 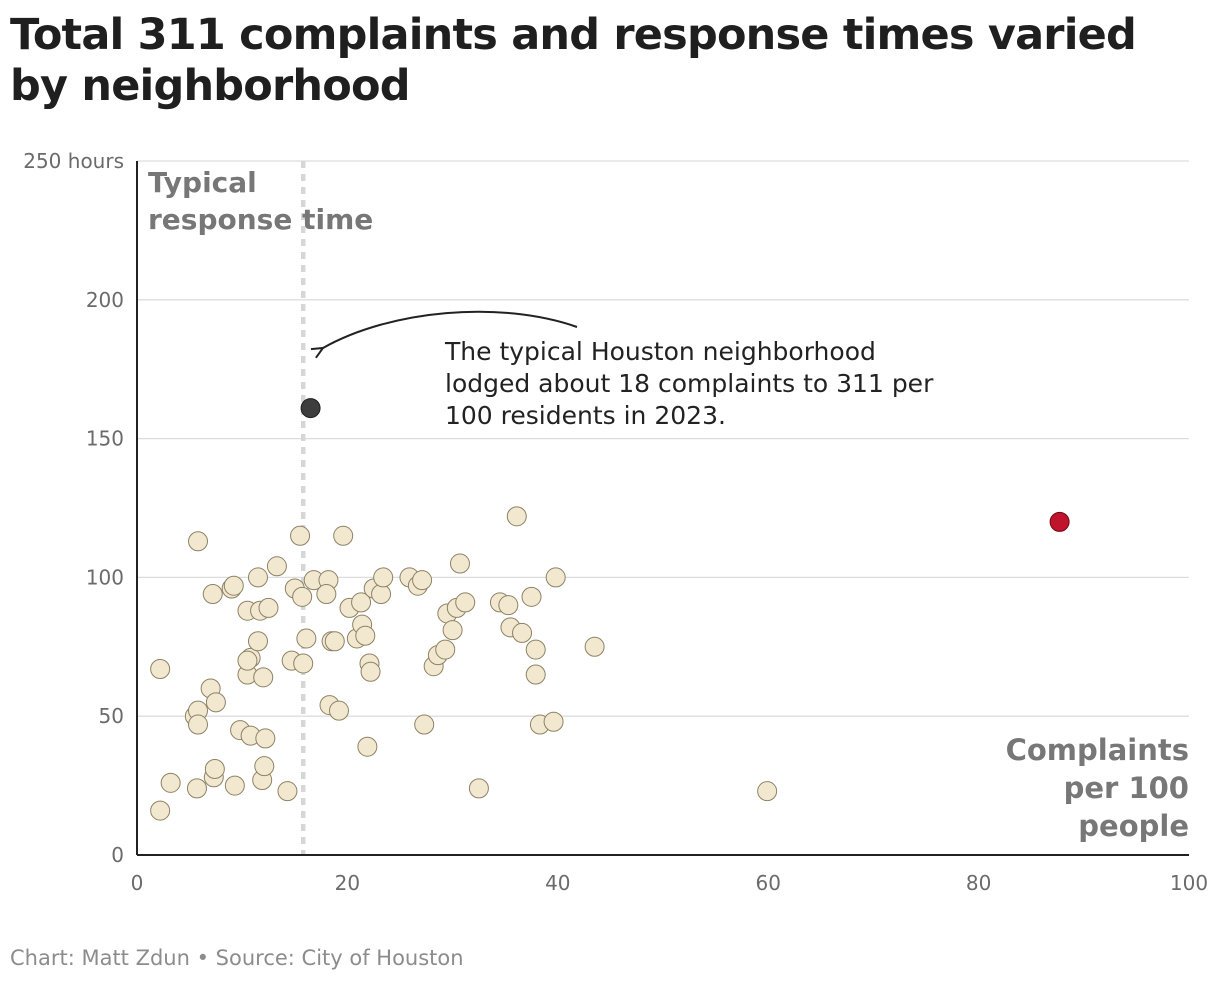 I want to click on x-tick-label: 60, so click(x=767, y=883).